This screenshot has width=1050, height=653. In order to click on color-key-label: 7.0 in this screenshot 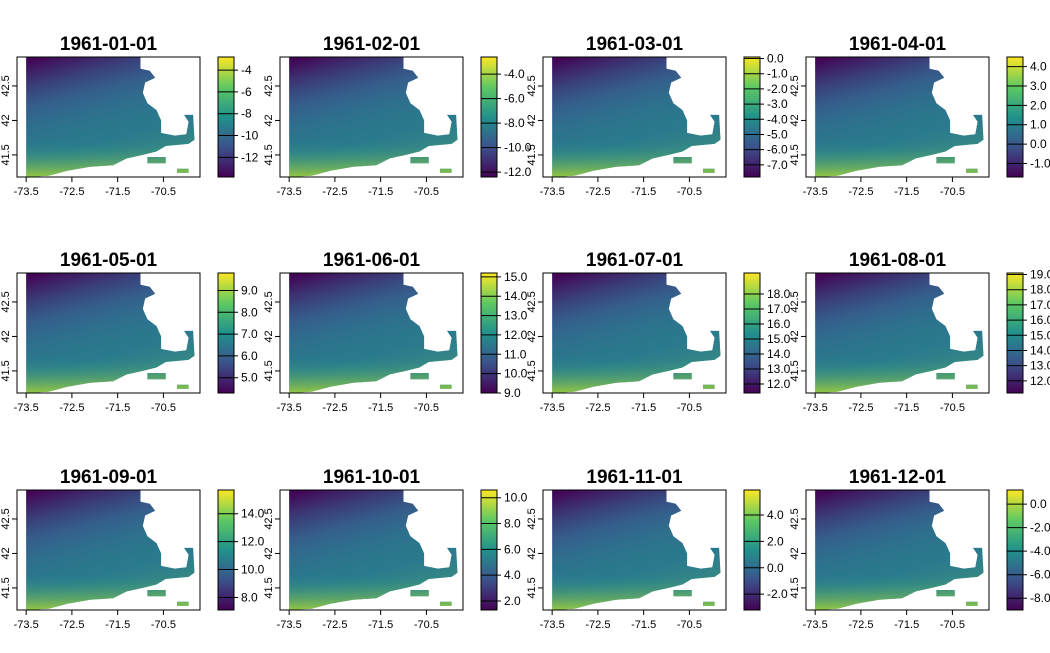, I will do `click(249, 334)`.